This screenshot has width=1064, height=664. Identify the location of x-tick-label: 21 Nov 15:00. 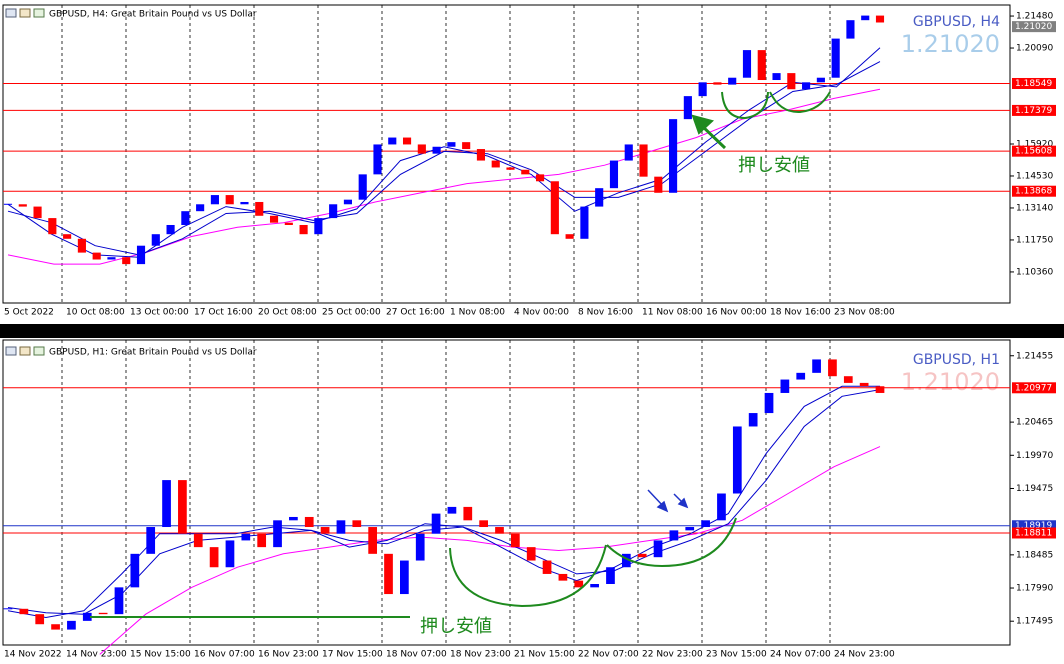
(544, 655).